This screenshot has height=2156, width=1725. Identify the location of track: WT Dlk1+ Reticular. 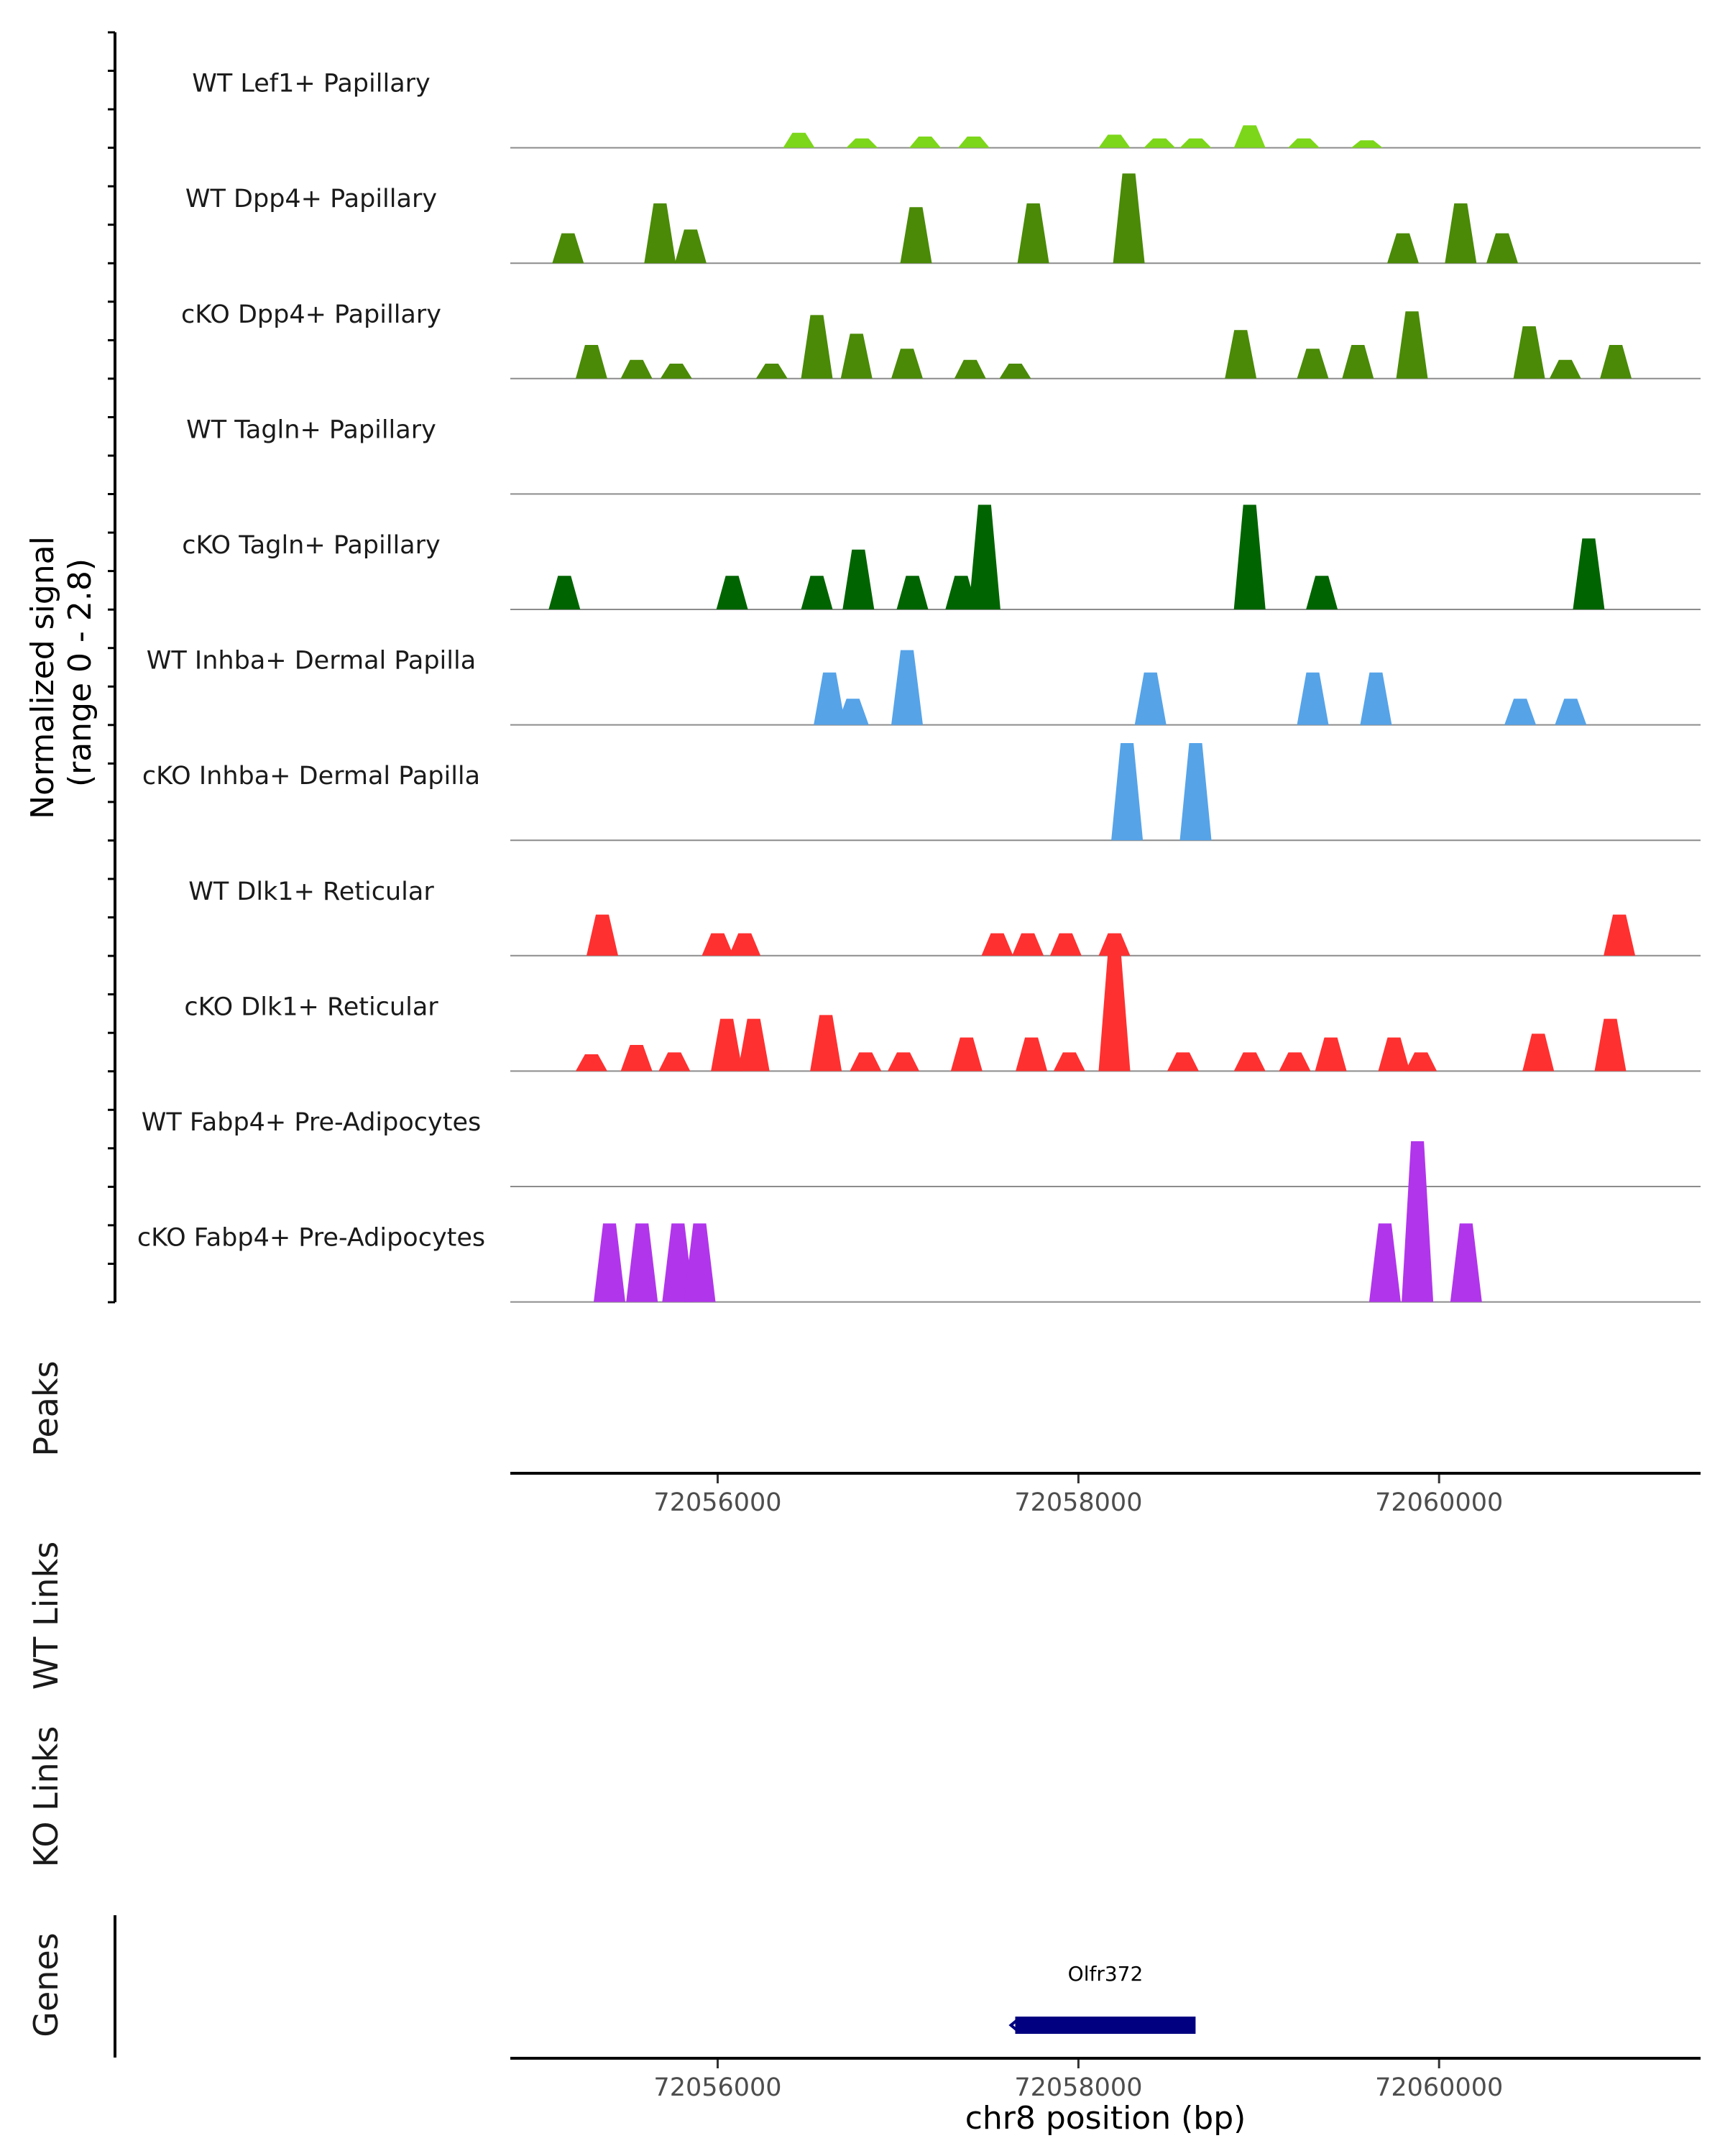
(944, 917).